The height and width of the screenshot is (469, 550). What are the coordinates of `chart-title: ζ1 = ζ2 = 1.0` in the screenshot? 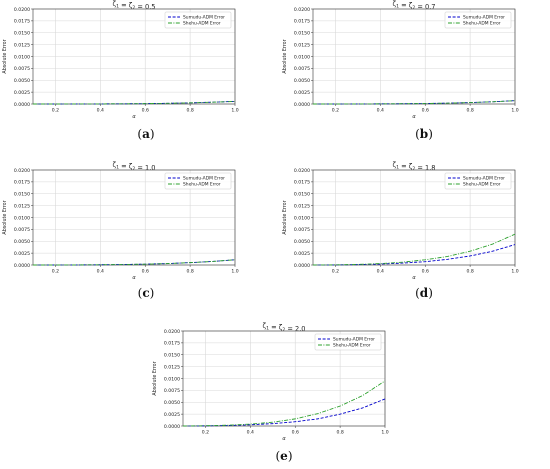 It's located at (134, 166).